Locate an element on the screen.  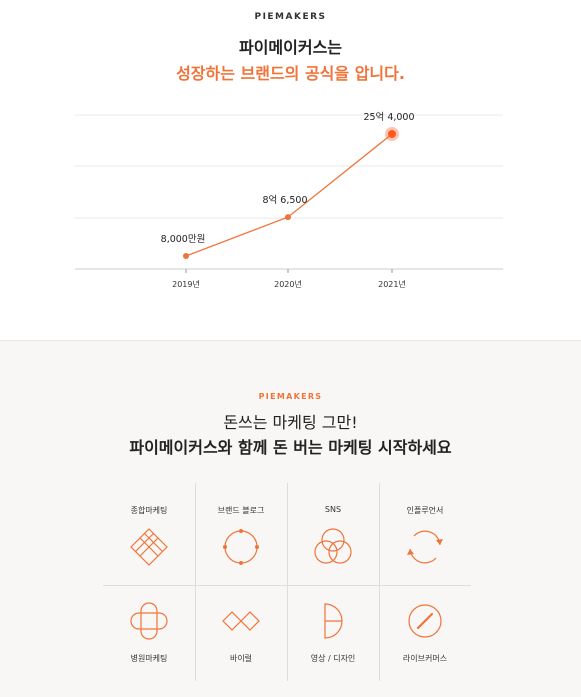
three-circles-icon is located at coordinates (333, 546).